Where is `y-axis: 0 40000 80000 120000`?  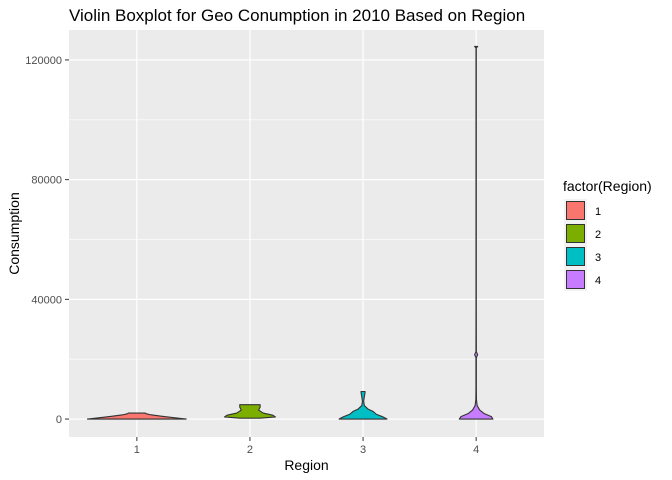
y-axis: 0 40000 80000 120000 is located at coordinates (47, 240).